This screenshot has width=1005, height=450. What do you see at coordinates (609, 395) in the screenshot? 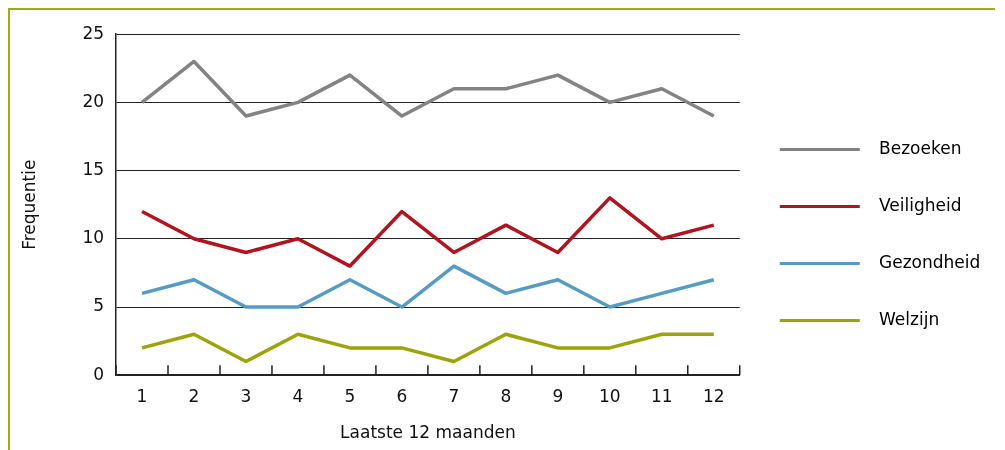
I see `x-tick-label: 10` at bounding box center [609, 395].